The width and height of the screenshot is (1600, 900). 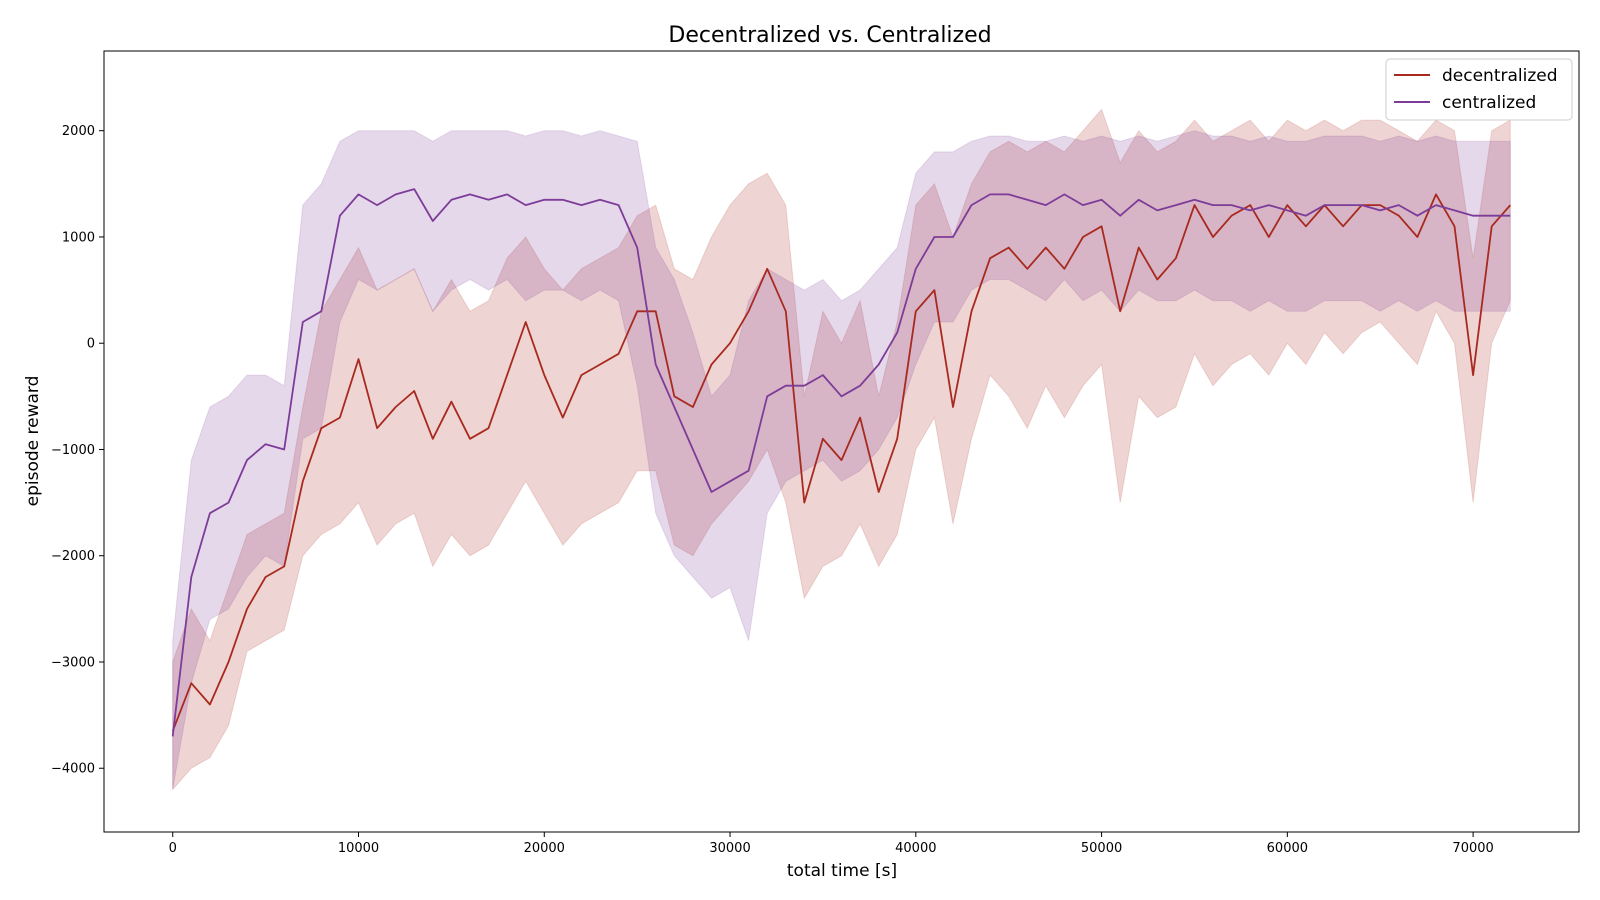 What do you see at coordinates (73, 556) in the screenshot?
I see `y-tick-label: −2000` at bounding box center [73, 556].